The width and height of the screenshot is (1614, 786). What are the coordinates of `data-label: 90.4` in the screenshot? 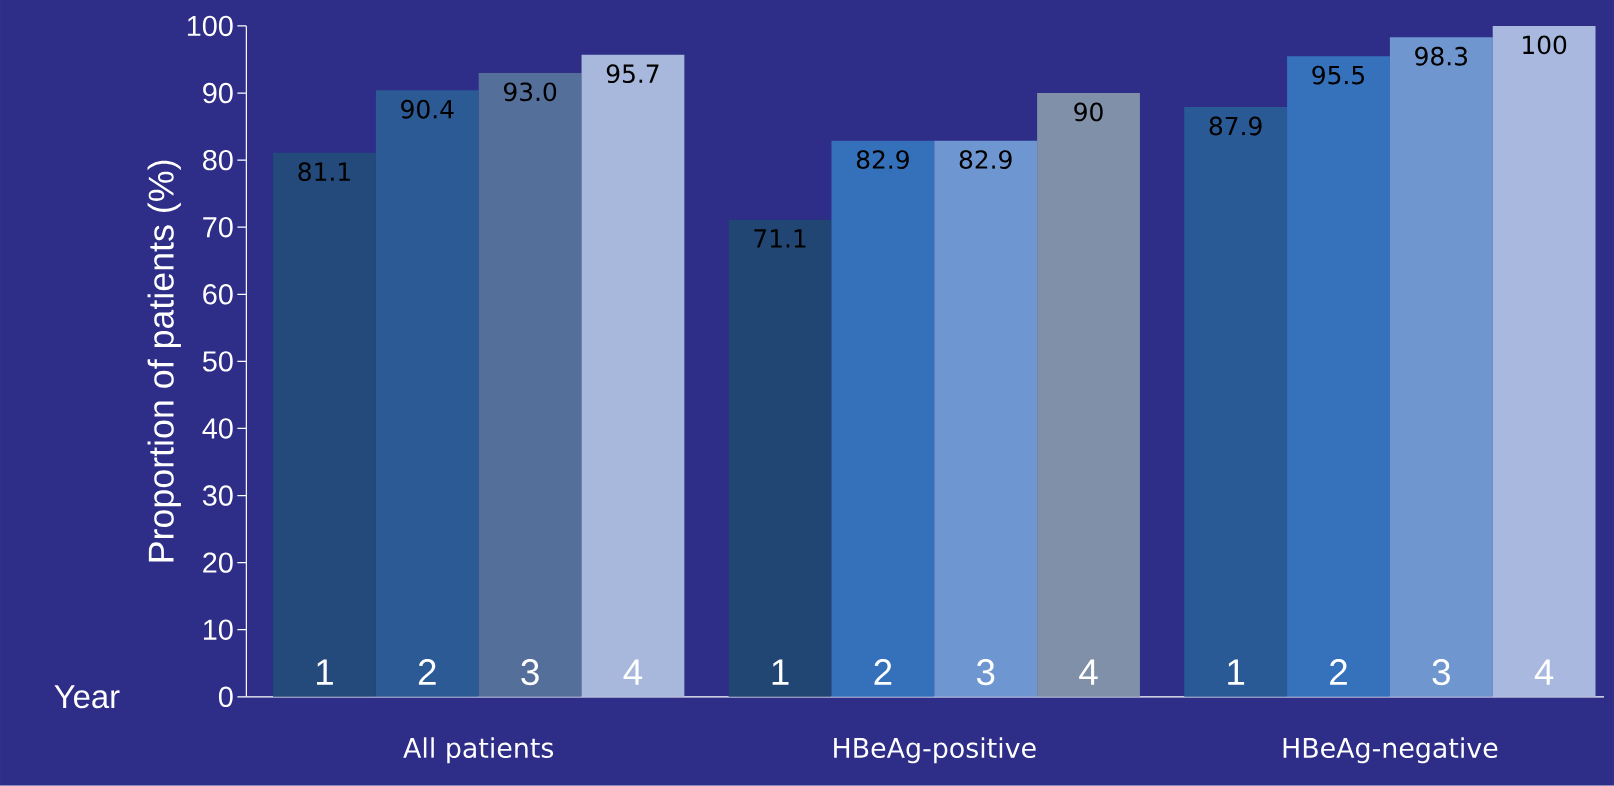 It's located at (427, 109).